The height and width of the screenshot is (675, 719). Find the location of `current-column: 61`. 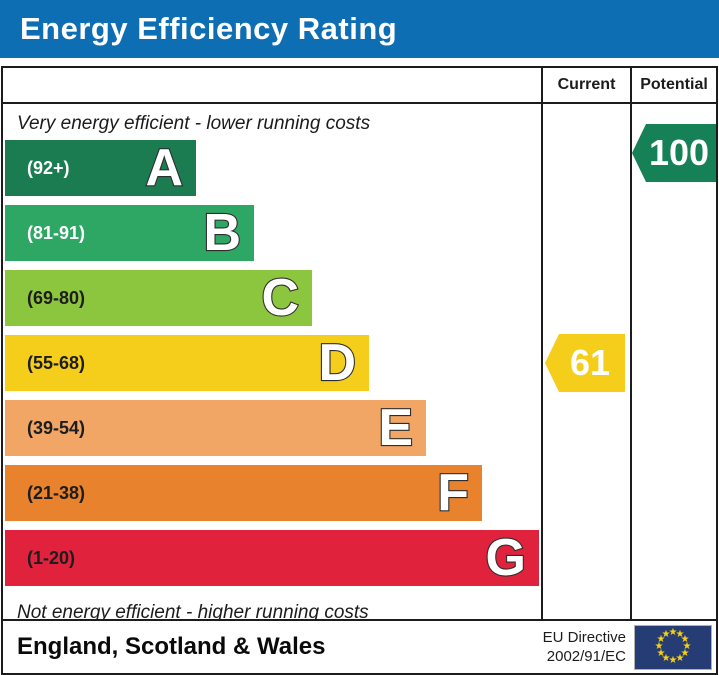

current-column: 61 is located at coordinates (585, 361).